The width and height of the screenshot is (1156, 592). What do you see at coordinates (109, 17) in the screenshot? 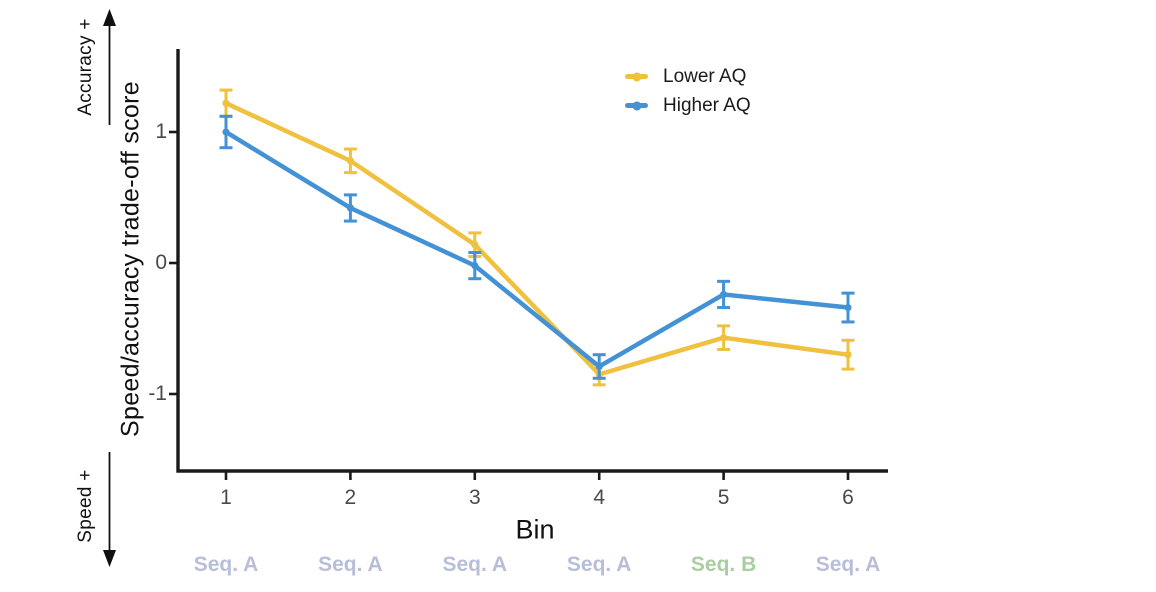
I see `accuracy-arrow-up-icon` at bounding box center [109, 17].